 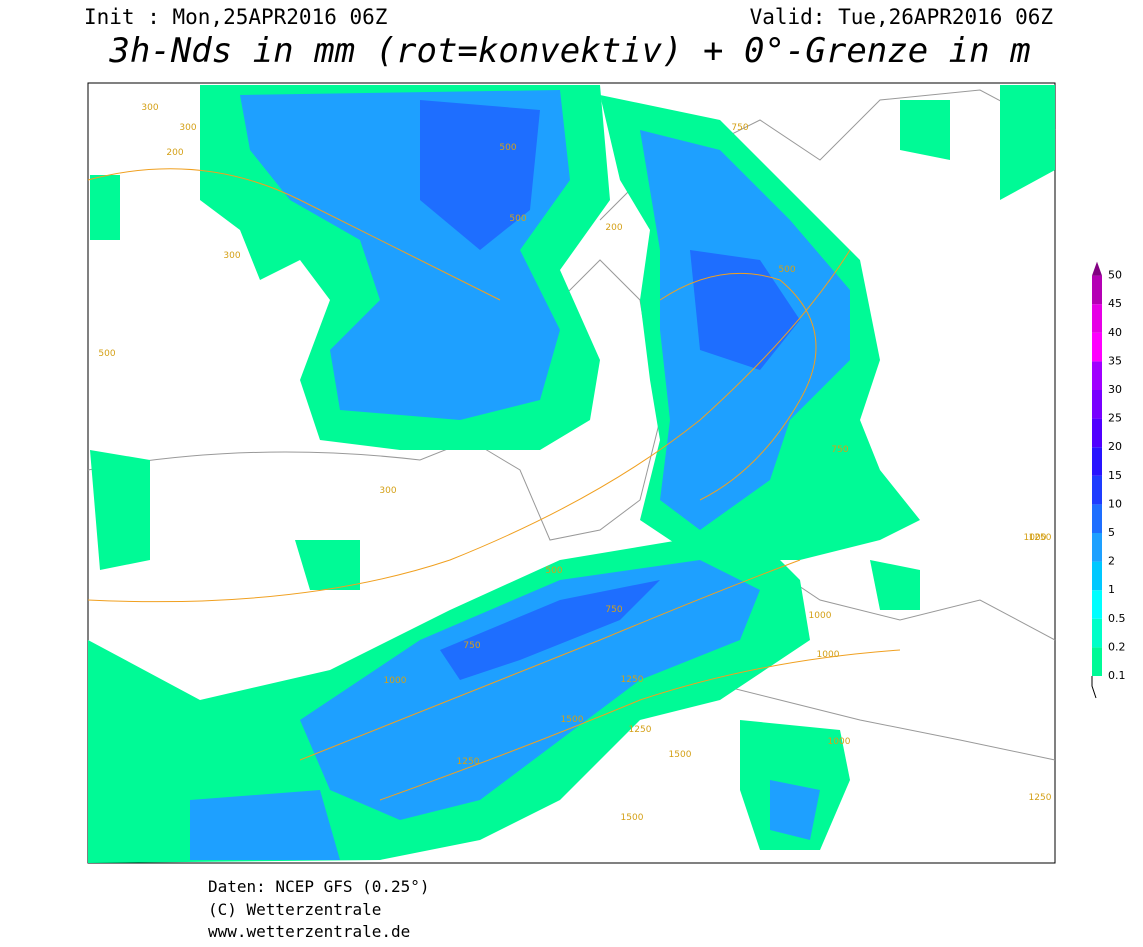 I want to click on legend-label: 0.1, so click(x=1117, y=675).